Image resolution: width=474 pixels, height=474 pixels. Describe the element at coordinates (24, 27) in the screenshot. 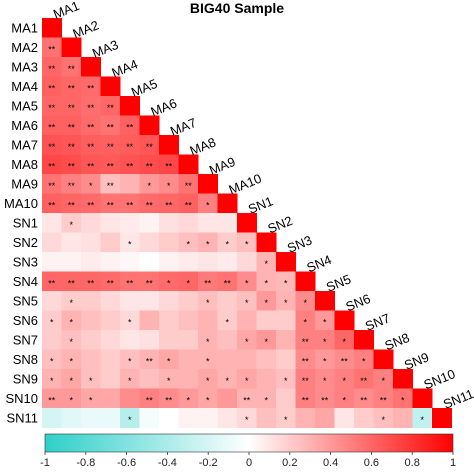

I see `row-label: MA1` at that location.